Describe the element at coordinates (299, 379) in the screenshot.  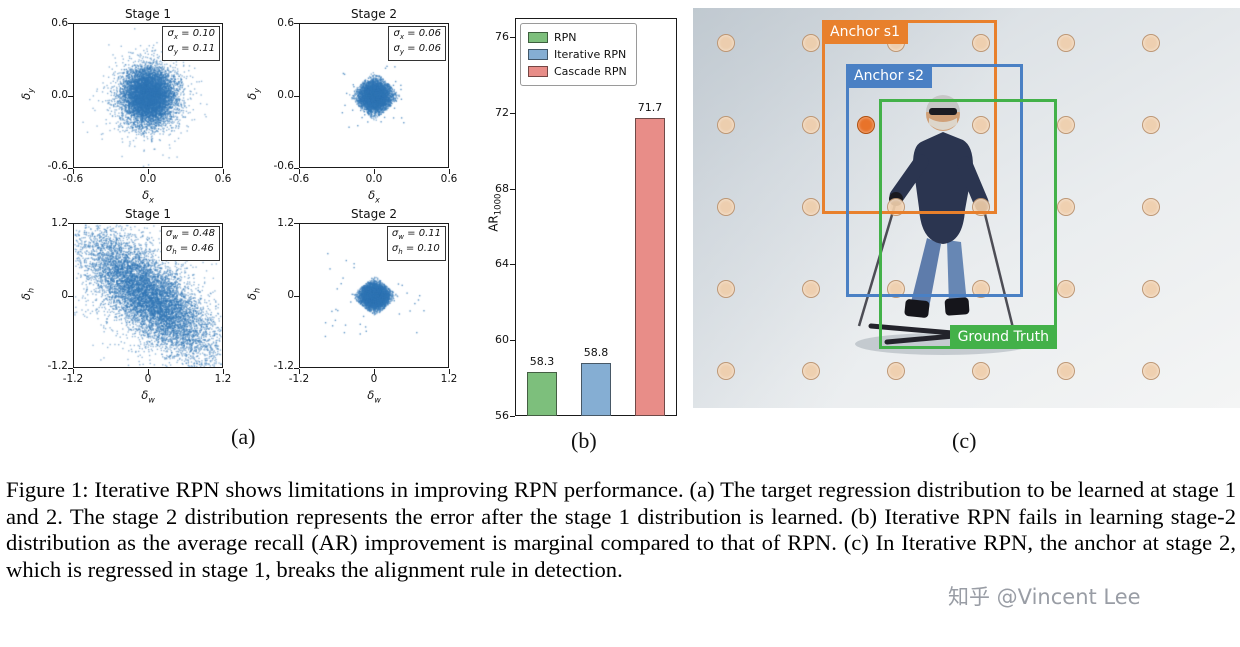
I see `x-tick-label: -1.2` at that location.